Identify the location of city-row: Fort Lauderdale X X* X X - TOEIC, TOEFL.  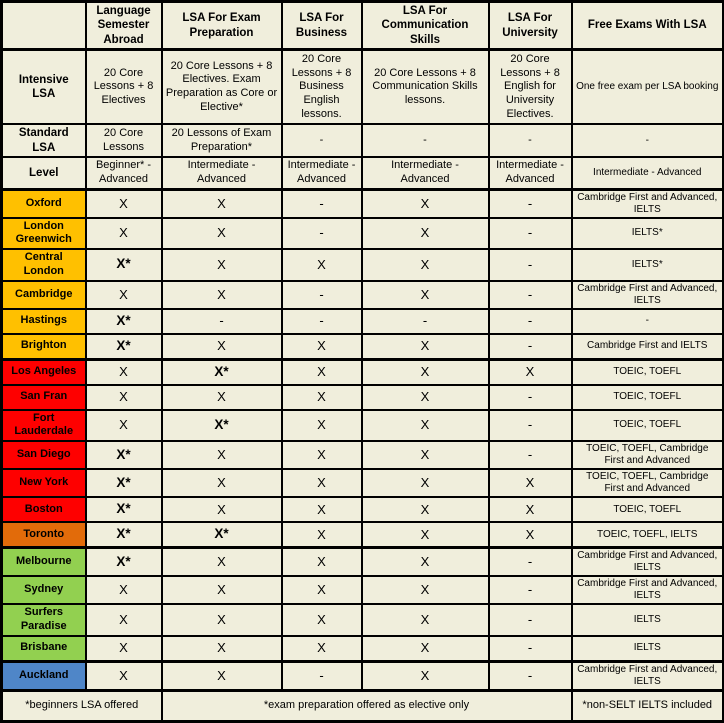
(362, 425).